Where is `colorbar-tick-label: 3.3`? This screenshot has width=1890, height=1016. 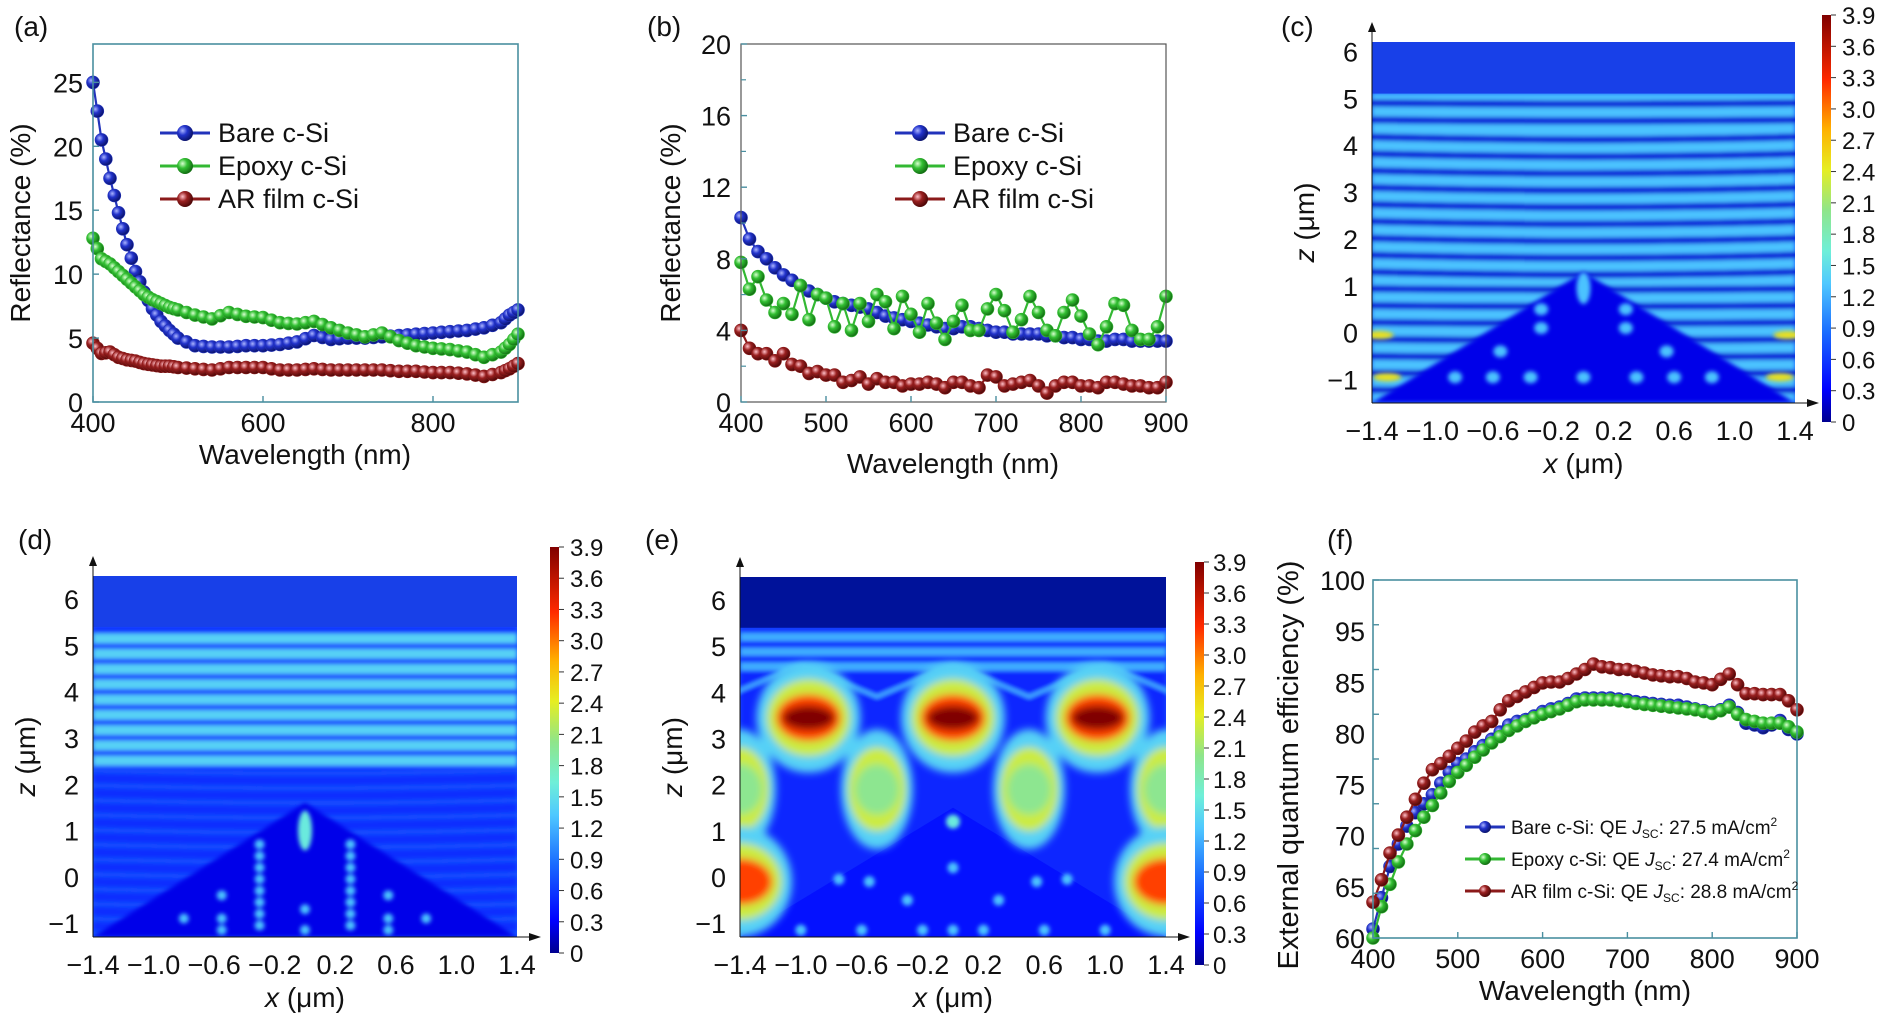
colorbar-tick-label: 3.3 is located at coordinates (586, 610).